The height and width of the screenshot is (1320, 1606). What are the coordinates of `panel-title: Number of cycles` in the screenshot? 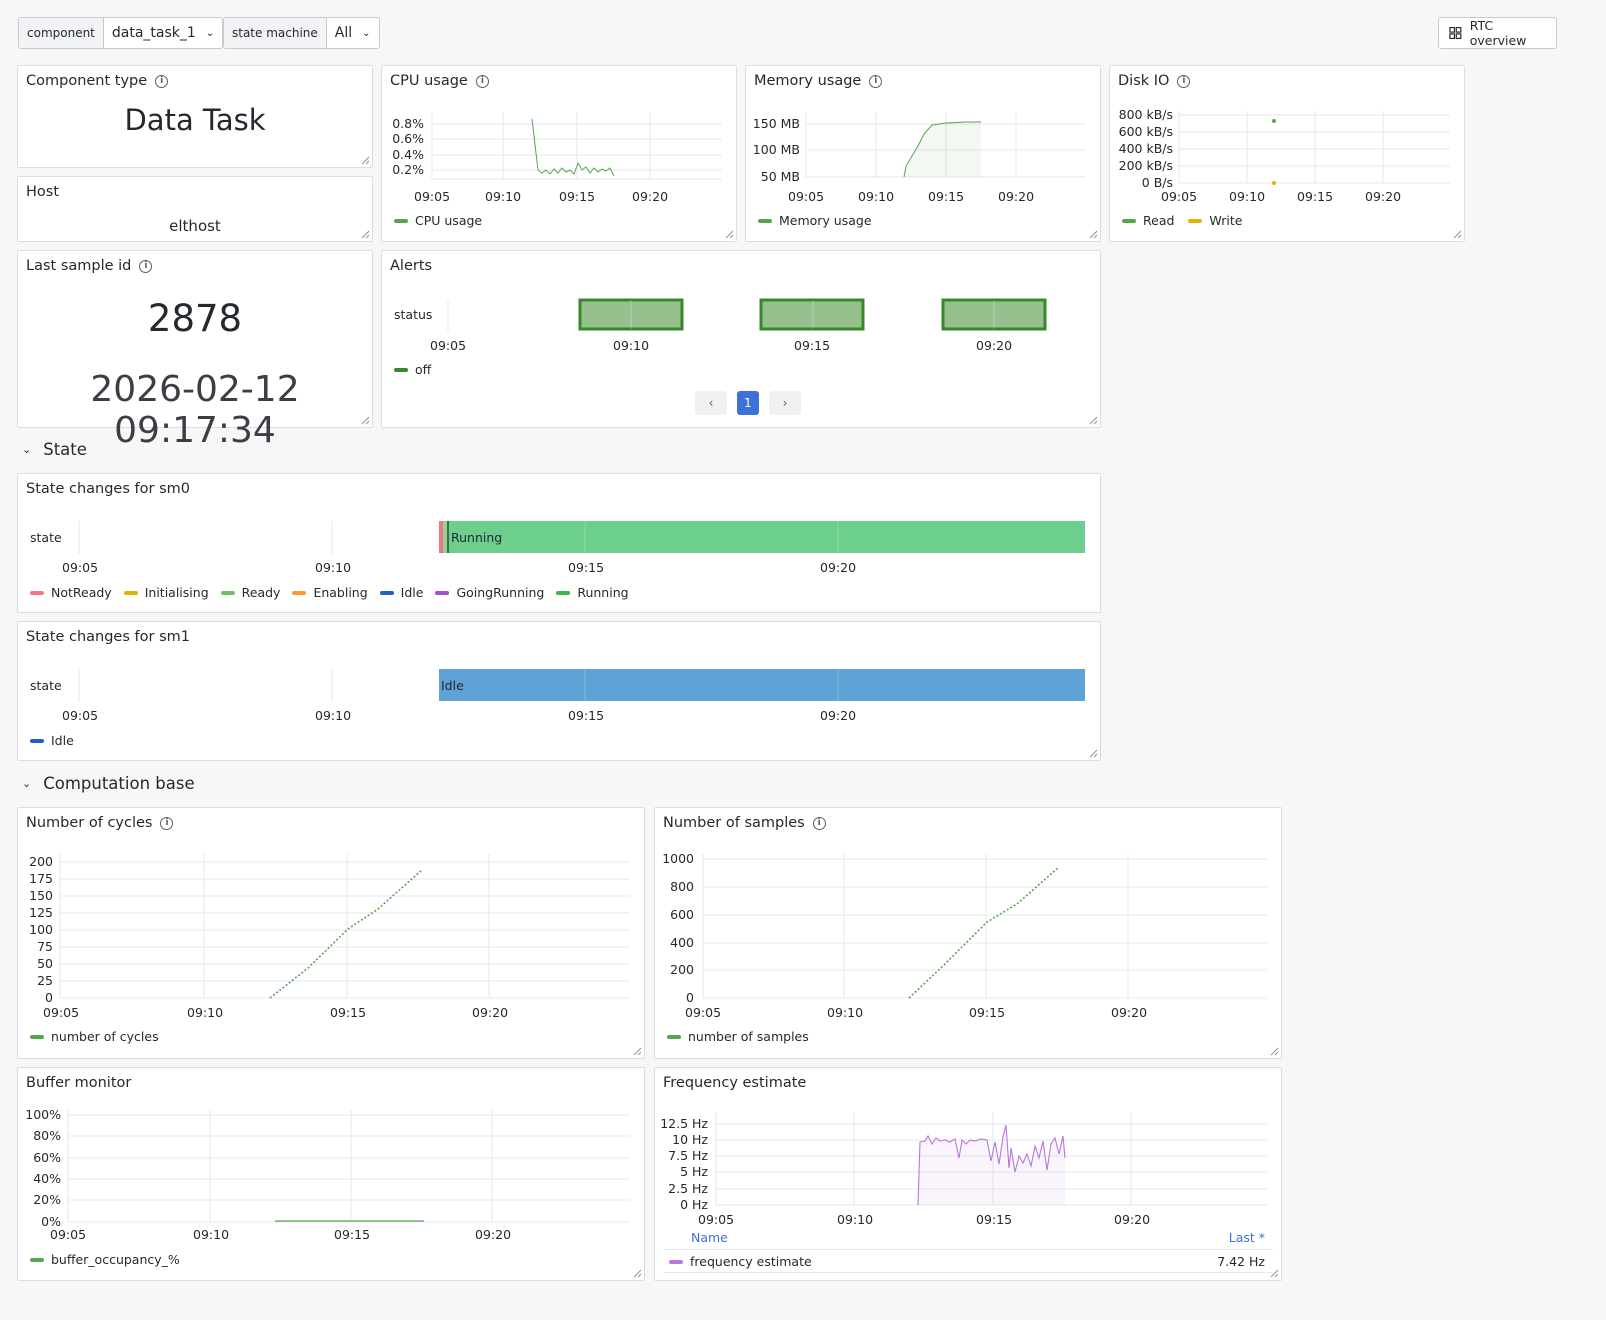 It's located at (89, 823).